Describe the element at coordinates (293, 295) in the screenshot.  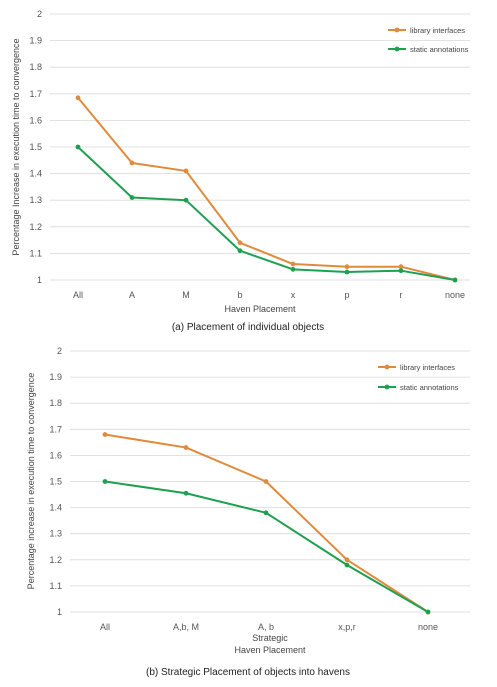
I see `x-tick-label: x` at that location.